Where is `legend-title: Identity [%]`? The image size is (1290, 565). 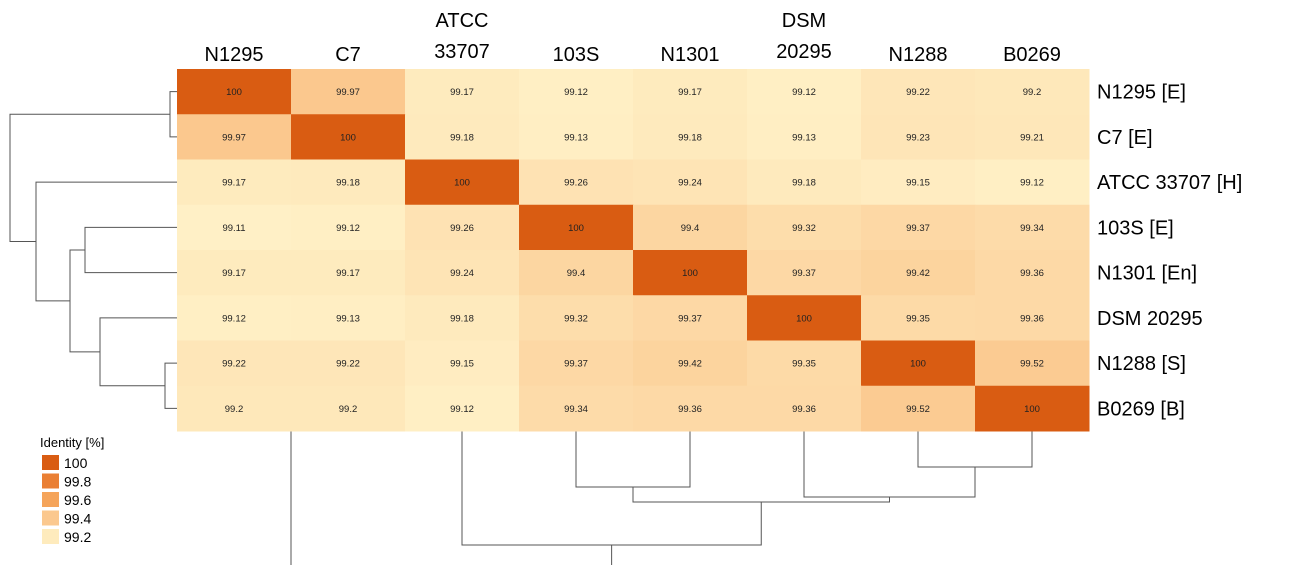
legend-title: Identity [%] is located at coordinates (72, 442).